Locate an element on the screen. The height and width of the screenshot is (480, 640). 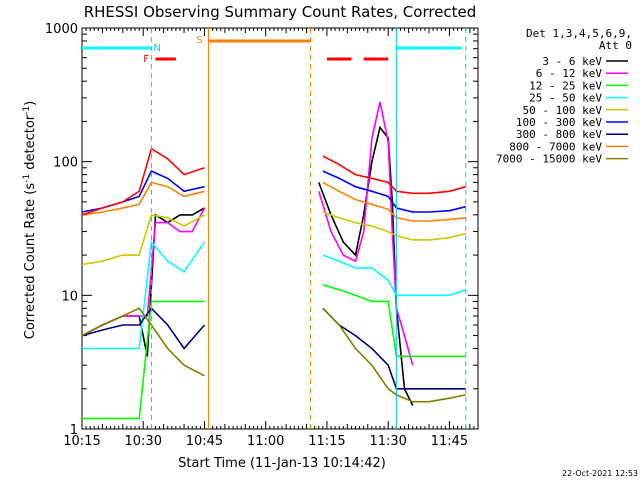
legend-header-2: Att 0 is located at coordinates (615, 45).